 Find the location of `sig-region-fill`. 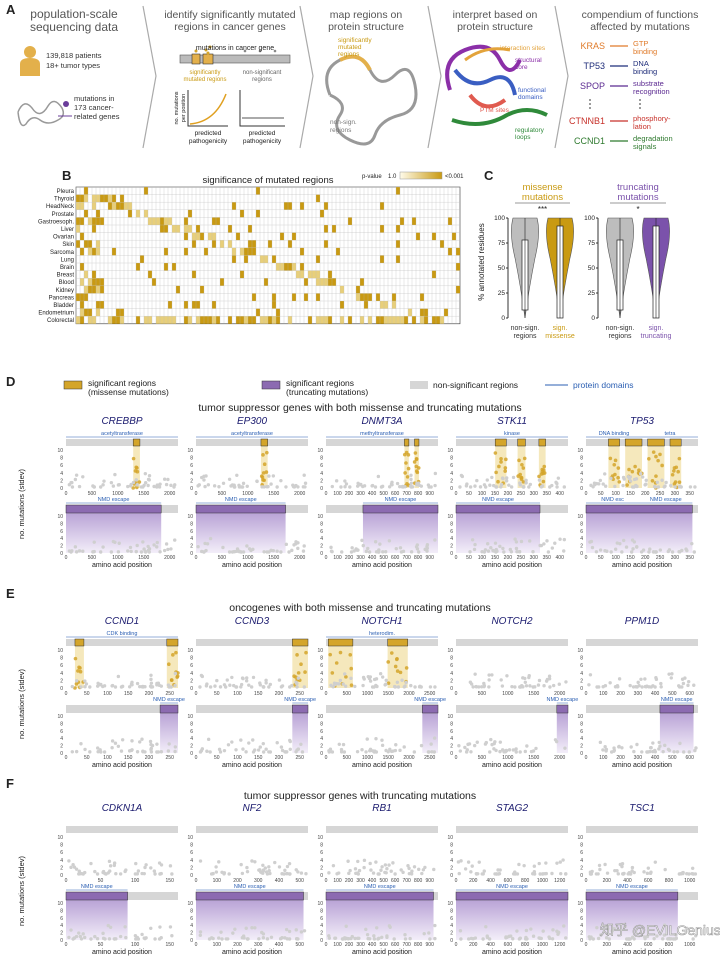

sig-region-fill is located at coordinates (656, 467).